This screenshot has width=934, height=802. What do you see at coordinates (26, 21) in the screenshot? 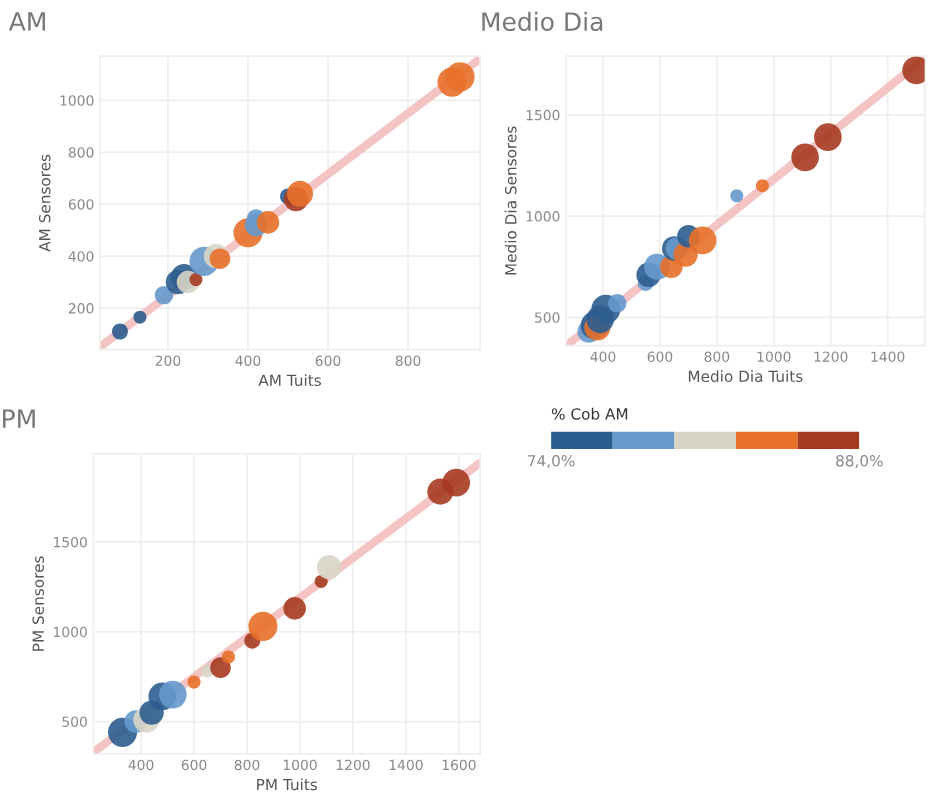
I see `chart-title: AM` at bounding box center [26, 21].